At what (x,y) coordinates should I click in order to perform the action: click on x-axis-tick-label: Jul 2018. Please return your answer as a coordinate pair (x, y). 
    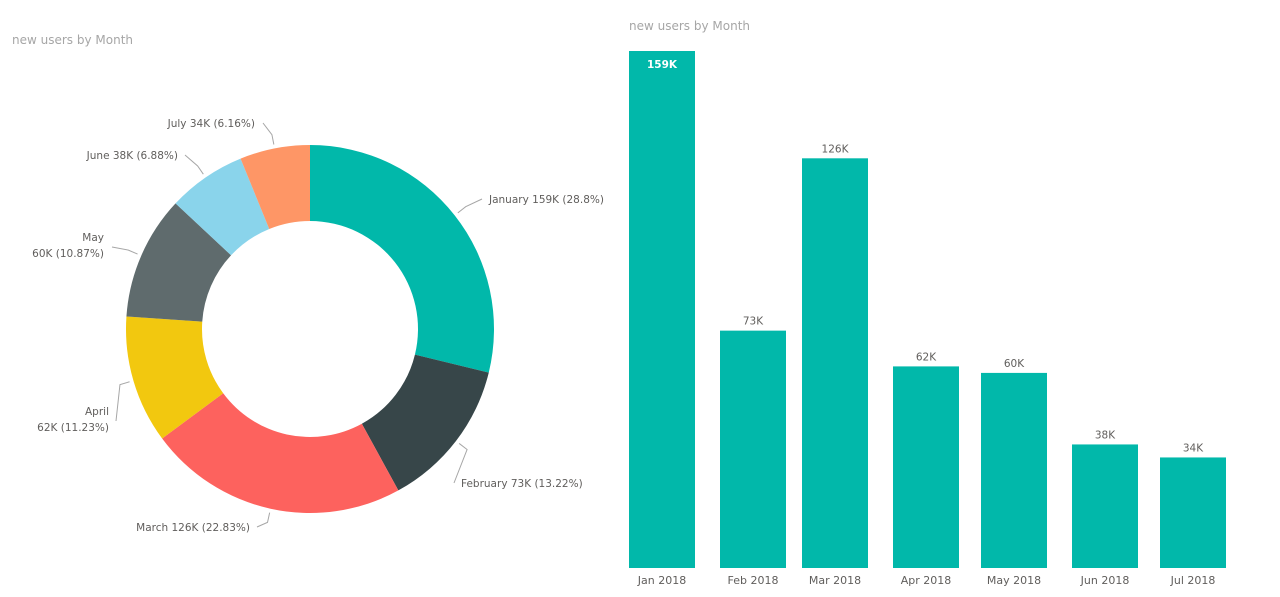
    Looking at the image, I should click on (1193, 580).